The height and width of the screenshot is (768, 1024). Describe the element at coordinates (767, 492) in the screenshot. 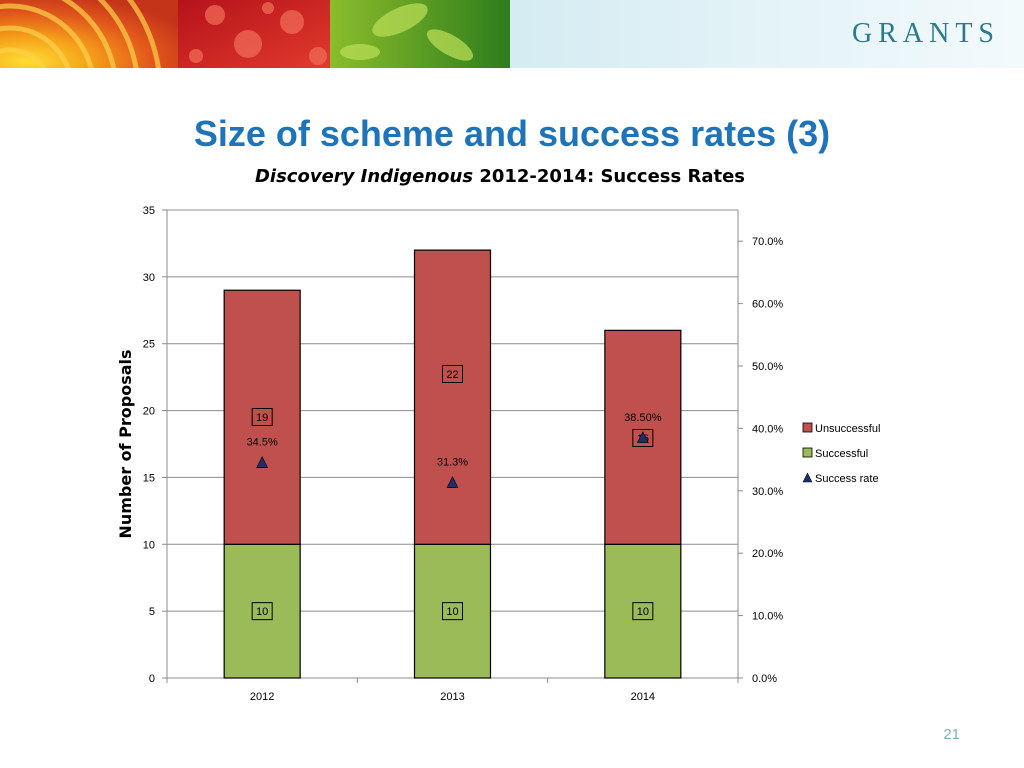

I see `y2-tick-label: 30.0%` at that location.